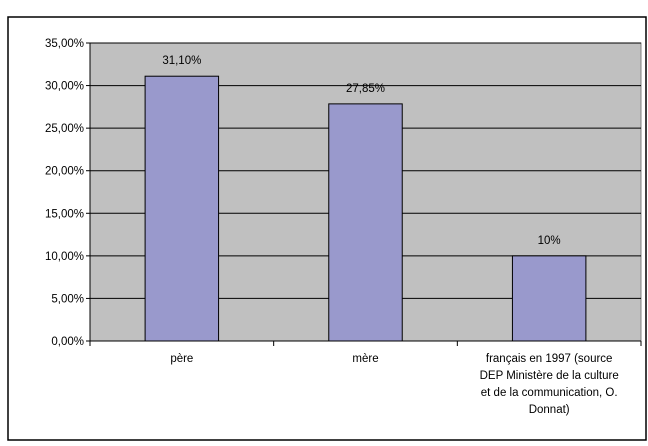  I want to click on x-tick-label-line: DEP Ministère de la culture, so click(549, 376).